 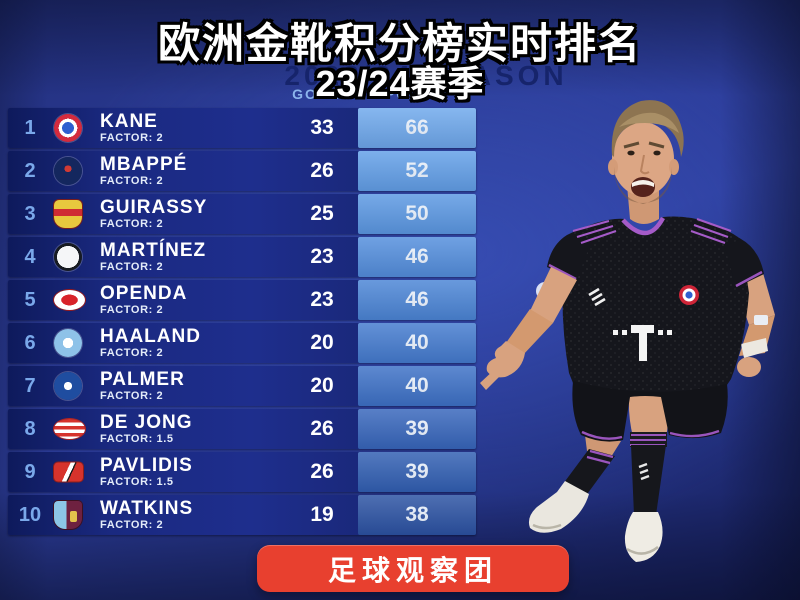 I want to click on table-row: 4 MARTÍNEZ FACTOR: 2 23 46, so click(x=242, y=257).